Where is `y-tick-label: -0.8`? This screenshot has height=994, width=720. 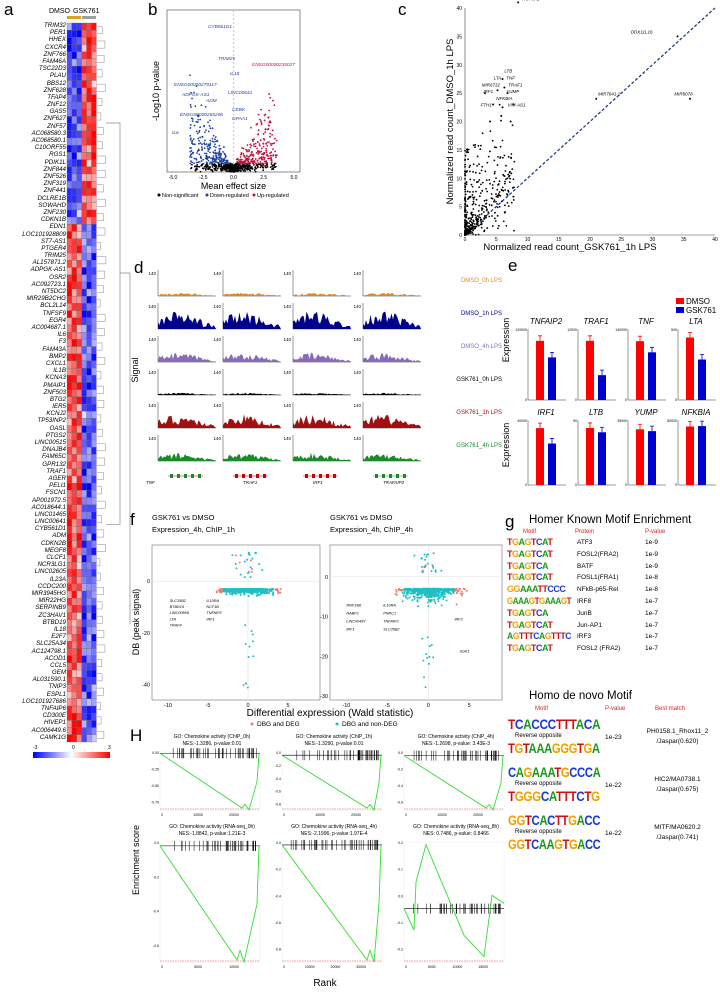 y-tick-label: -0.8 is located at coordinates (278, 805).